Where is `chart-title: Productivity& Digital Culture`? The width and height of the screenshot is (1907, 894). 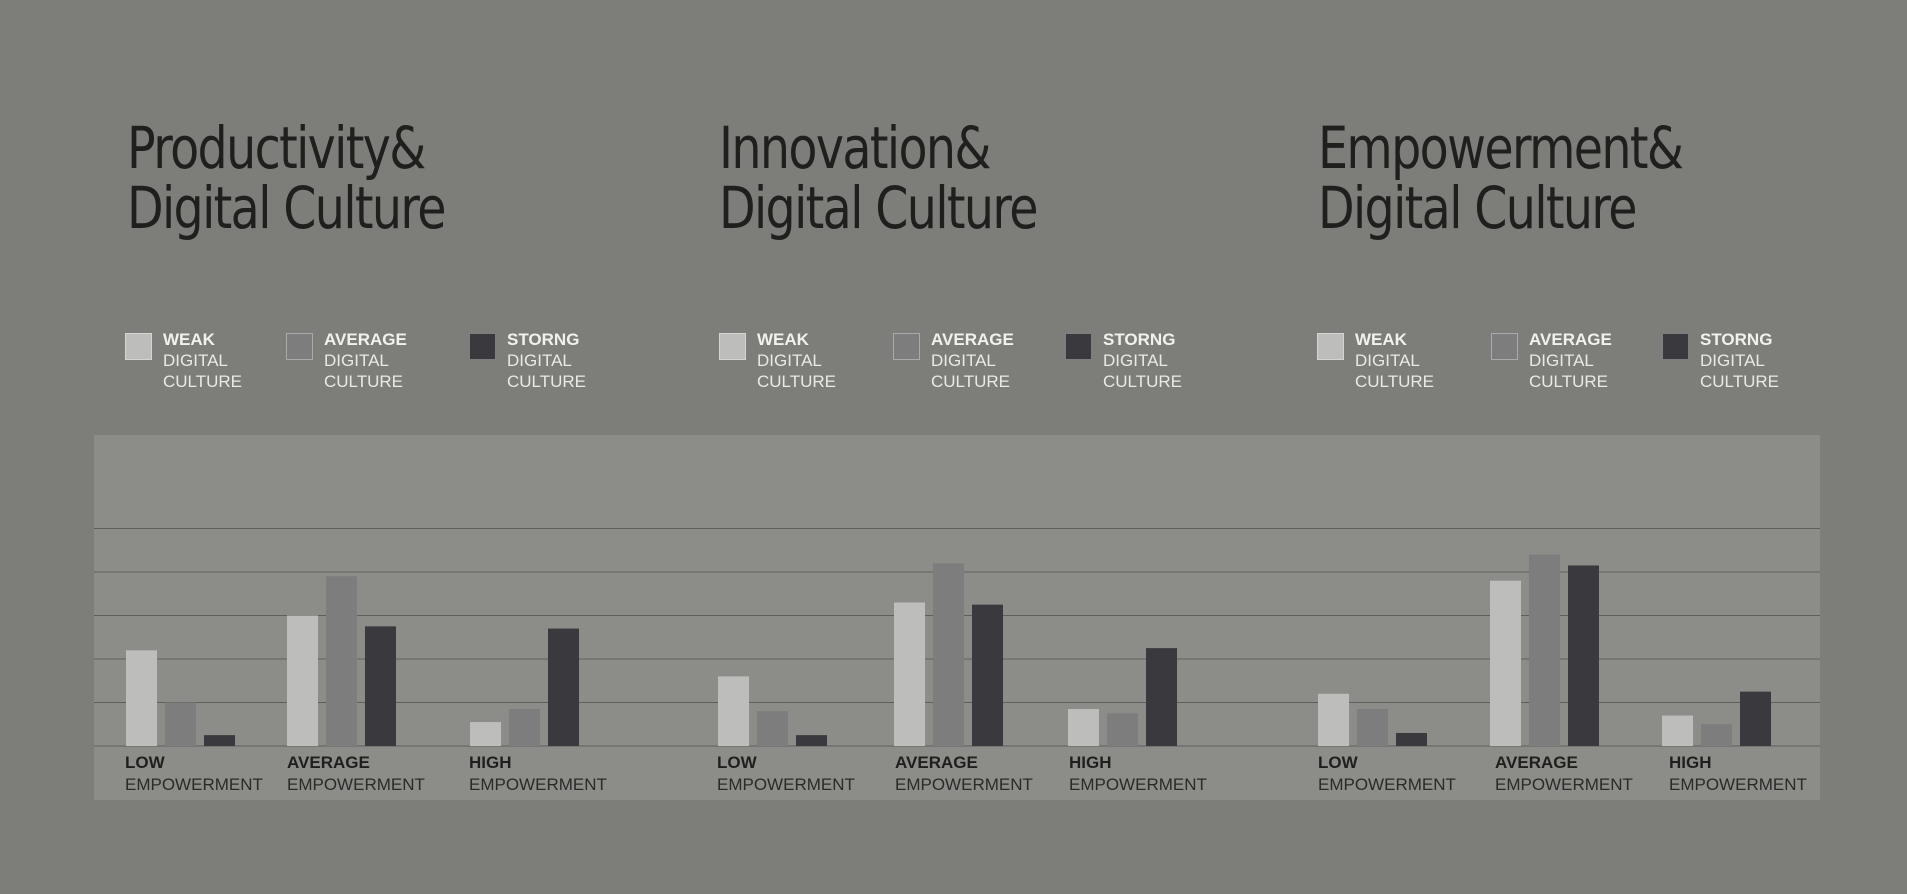 chart-title: Productivity& Digital Culture is located at coordinates (287, 178).